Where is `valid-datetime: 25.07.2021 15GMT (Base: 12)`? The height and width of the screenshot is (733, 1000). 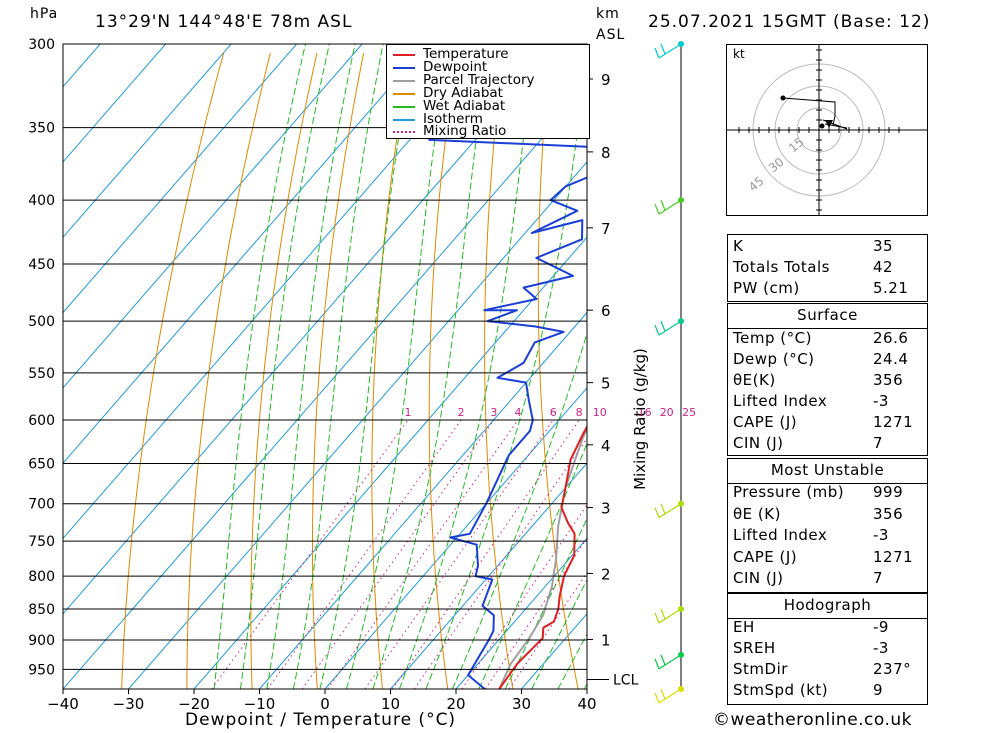 valid-datetime: 25.07.2021 15GMT (Base: 12) is located at coordinates (789, 22).